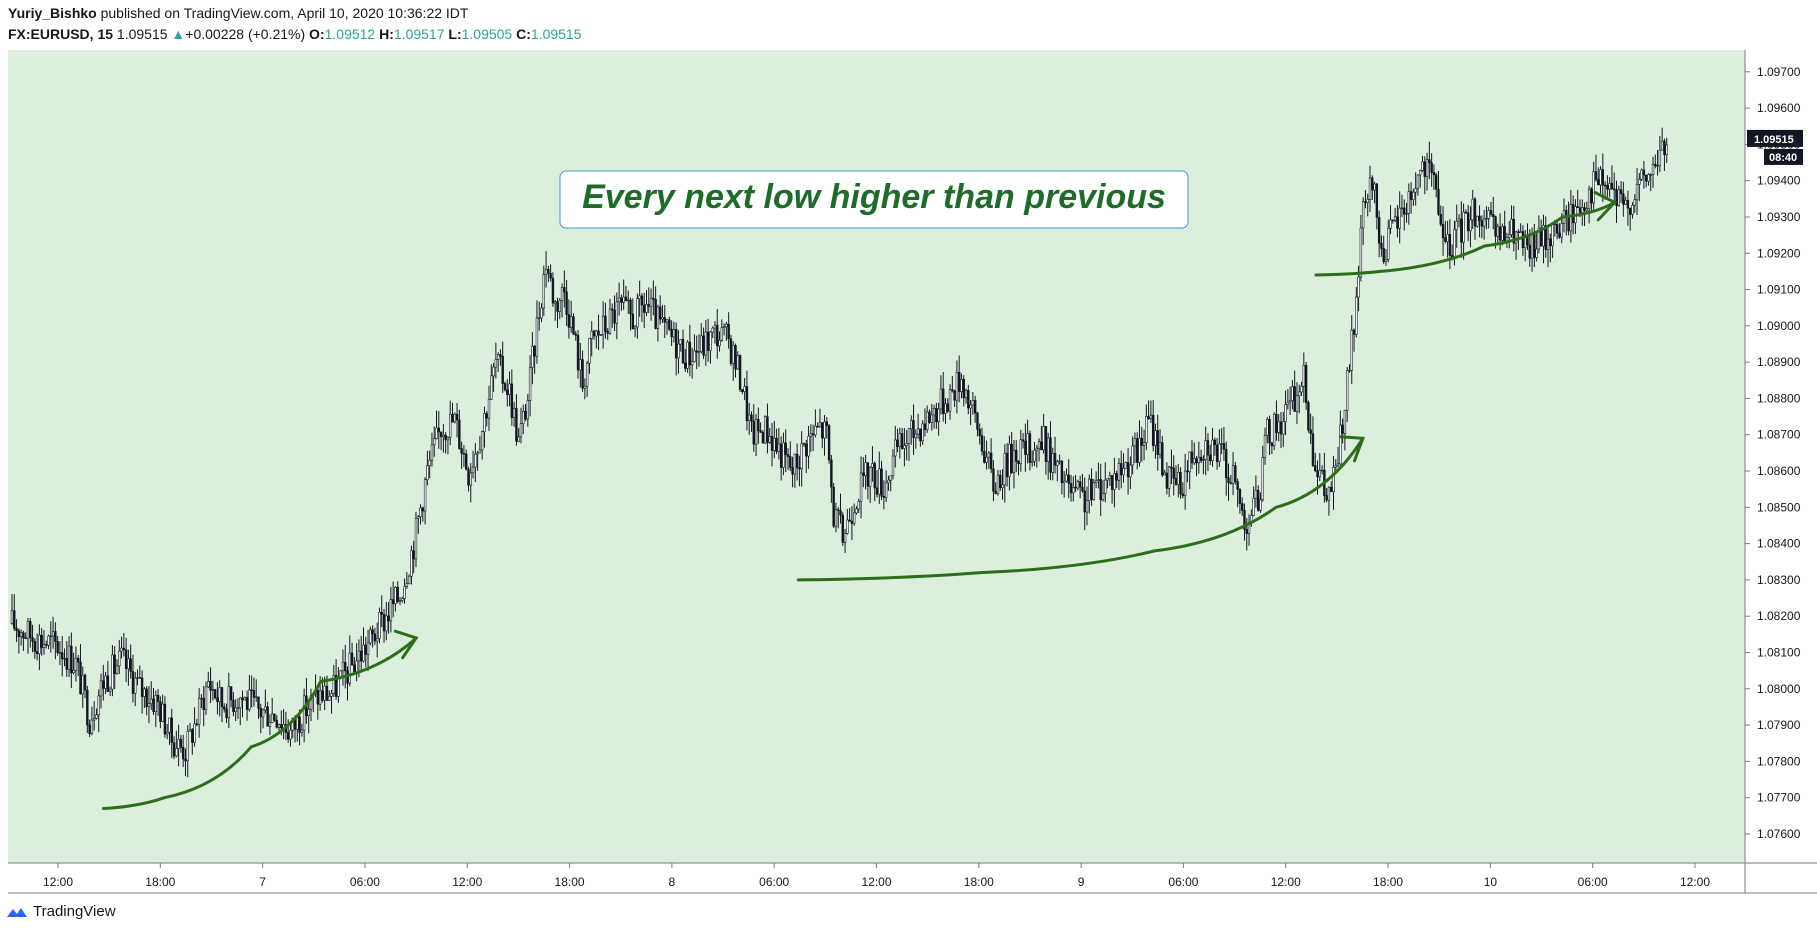 The image size is (1817, 935). Describe the element at coordinates (1779, 798) in the screenshot. I see `price-tick-label: 1.07700` at that location.